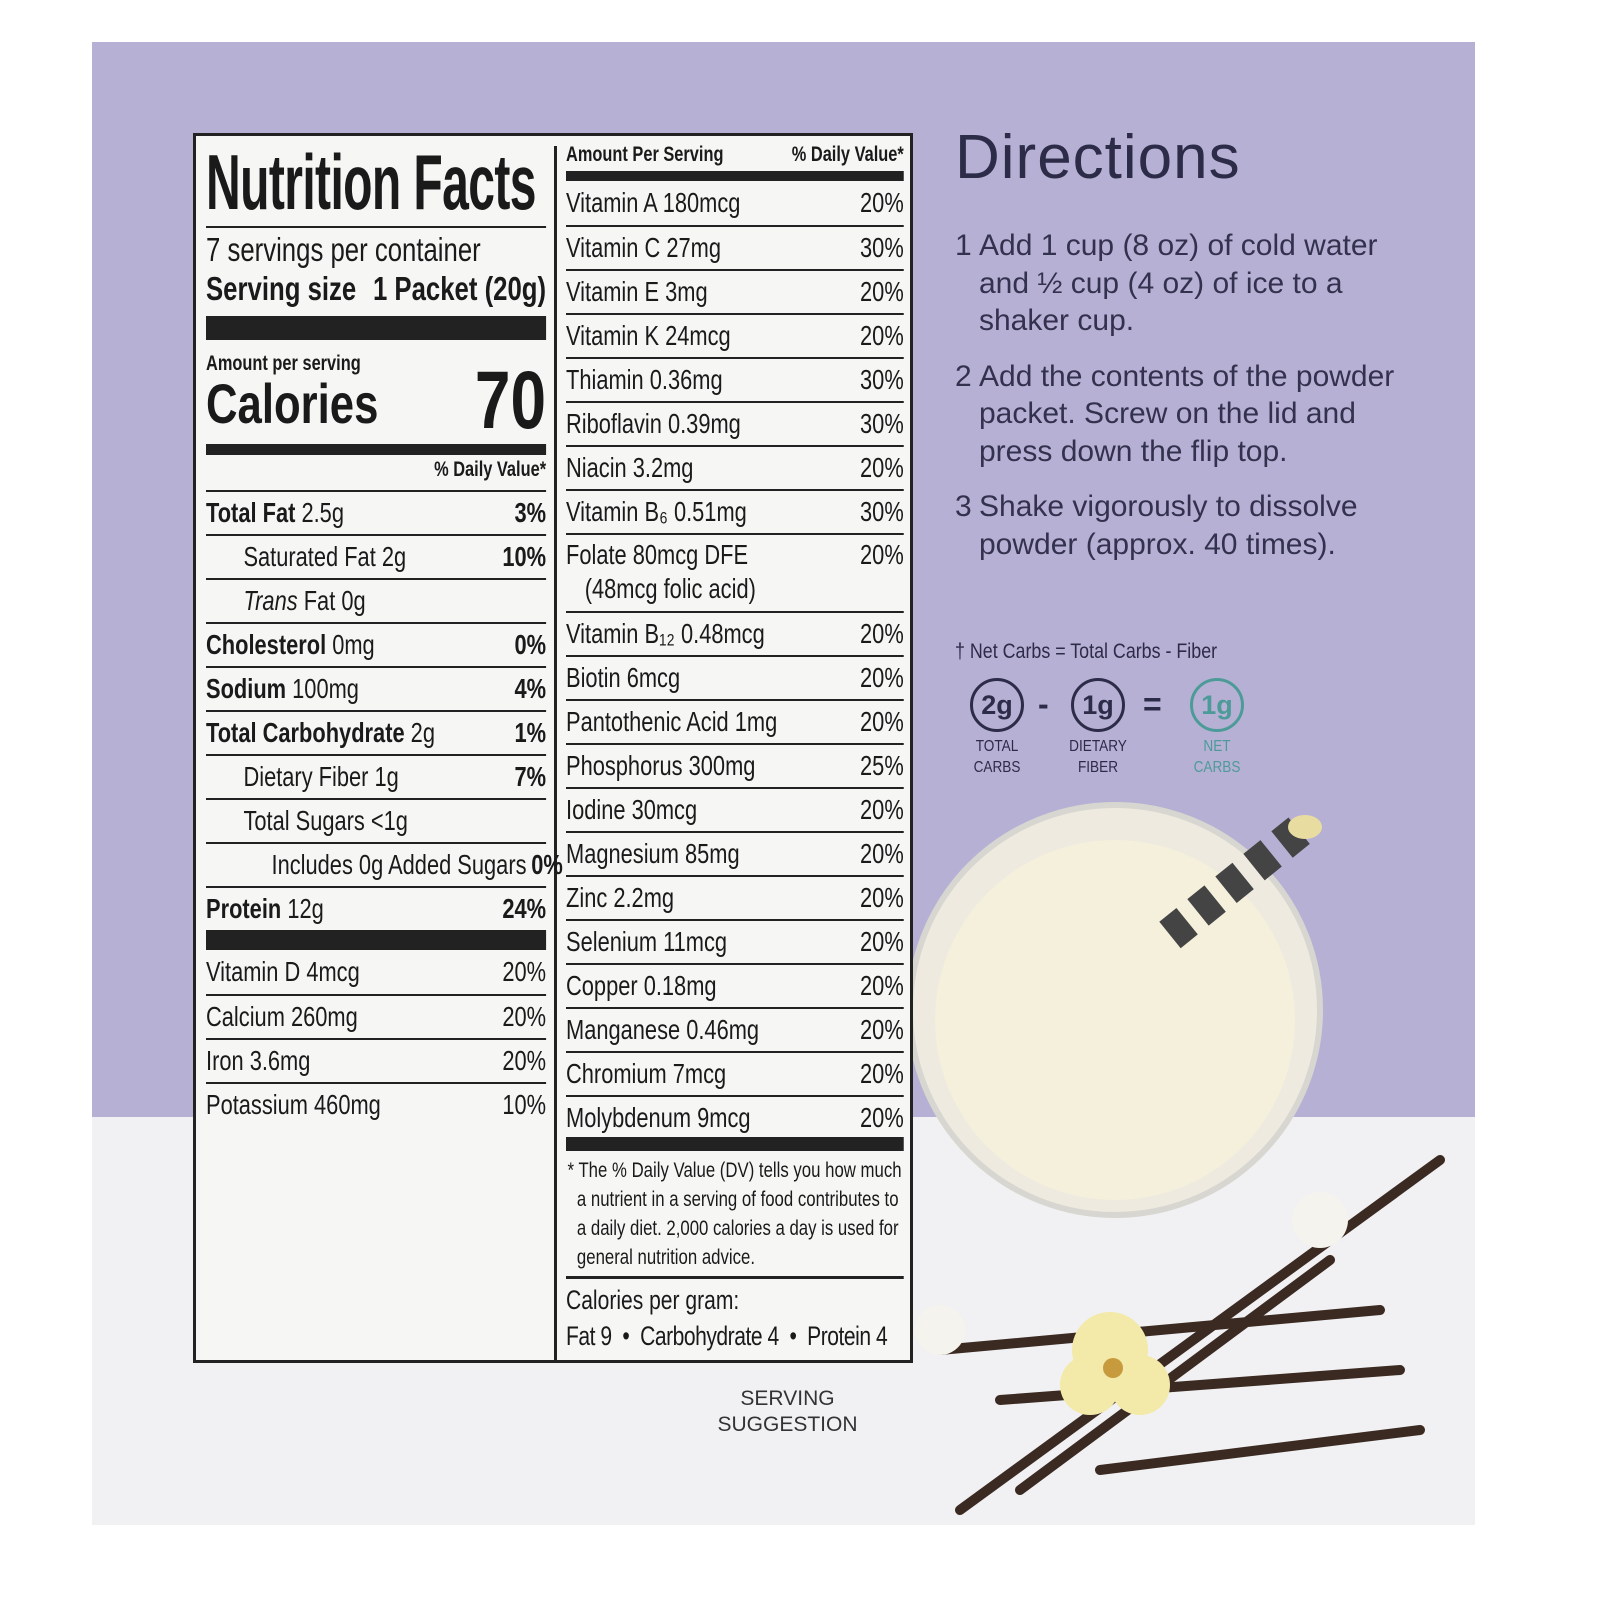 Image resolution: width=1600 pixels, height=1600 pixels. Describe the element at coordinates (530, 732) in the screenshot. I see `nutrient-dv: 1%` at that location.